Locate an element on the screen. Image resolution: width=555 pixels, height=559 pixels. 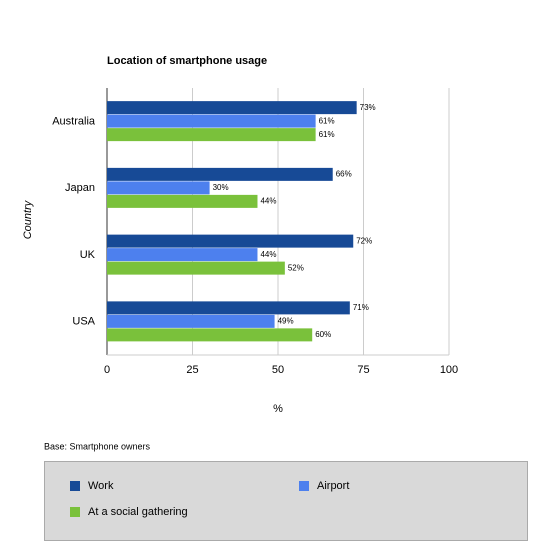
chart-title: Location of smartphone usage is located at coordinates (187, 61).